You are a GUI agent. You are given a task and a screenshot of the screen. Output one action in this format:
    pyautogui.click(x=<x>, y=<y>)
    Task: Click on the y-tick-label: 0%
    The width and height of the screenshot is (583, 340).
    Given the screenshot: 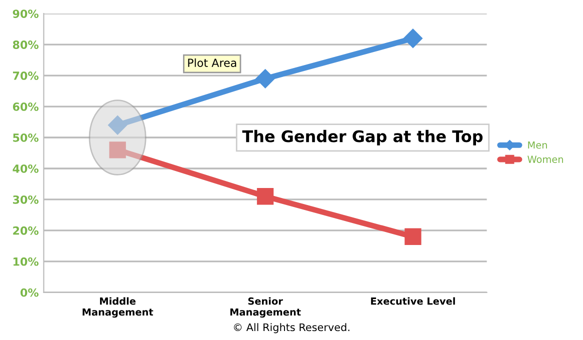 What is the action you would take?
    pyautogui.click(x=29, y=292)
    